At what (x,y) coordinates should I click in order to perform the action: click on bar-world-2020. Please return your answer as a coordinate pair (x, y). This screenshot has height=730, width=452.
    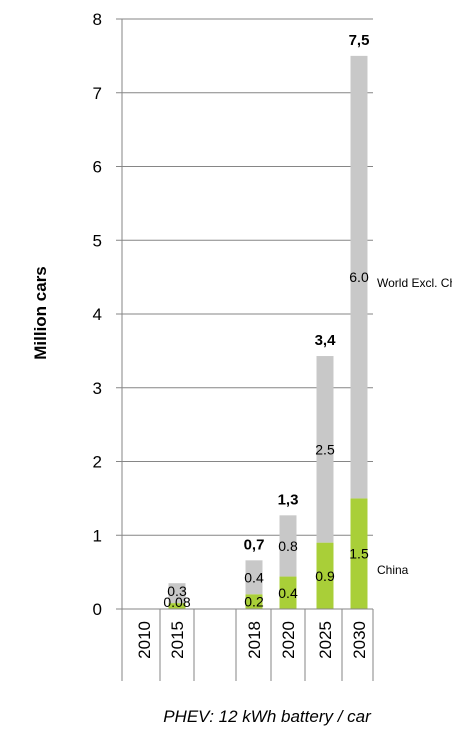
    Looking at the image, I should click on (288, 546).